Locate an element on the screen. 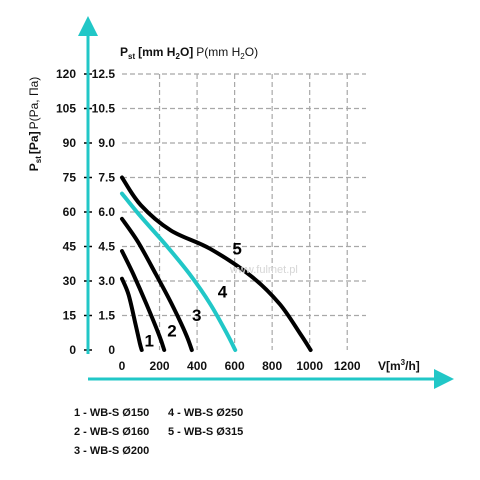 The width and height of the screenshot is (480, 480). curve-label-2: 2 is located at coordinates (171, 330).